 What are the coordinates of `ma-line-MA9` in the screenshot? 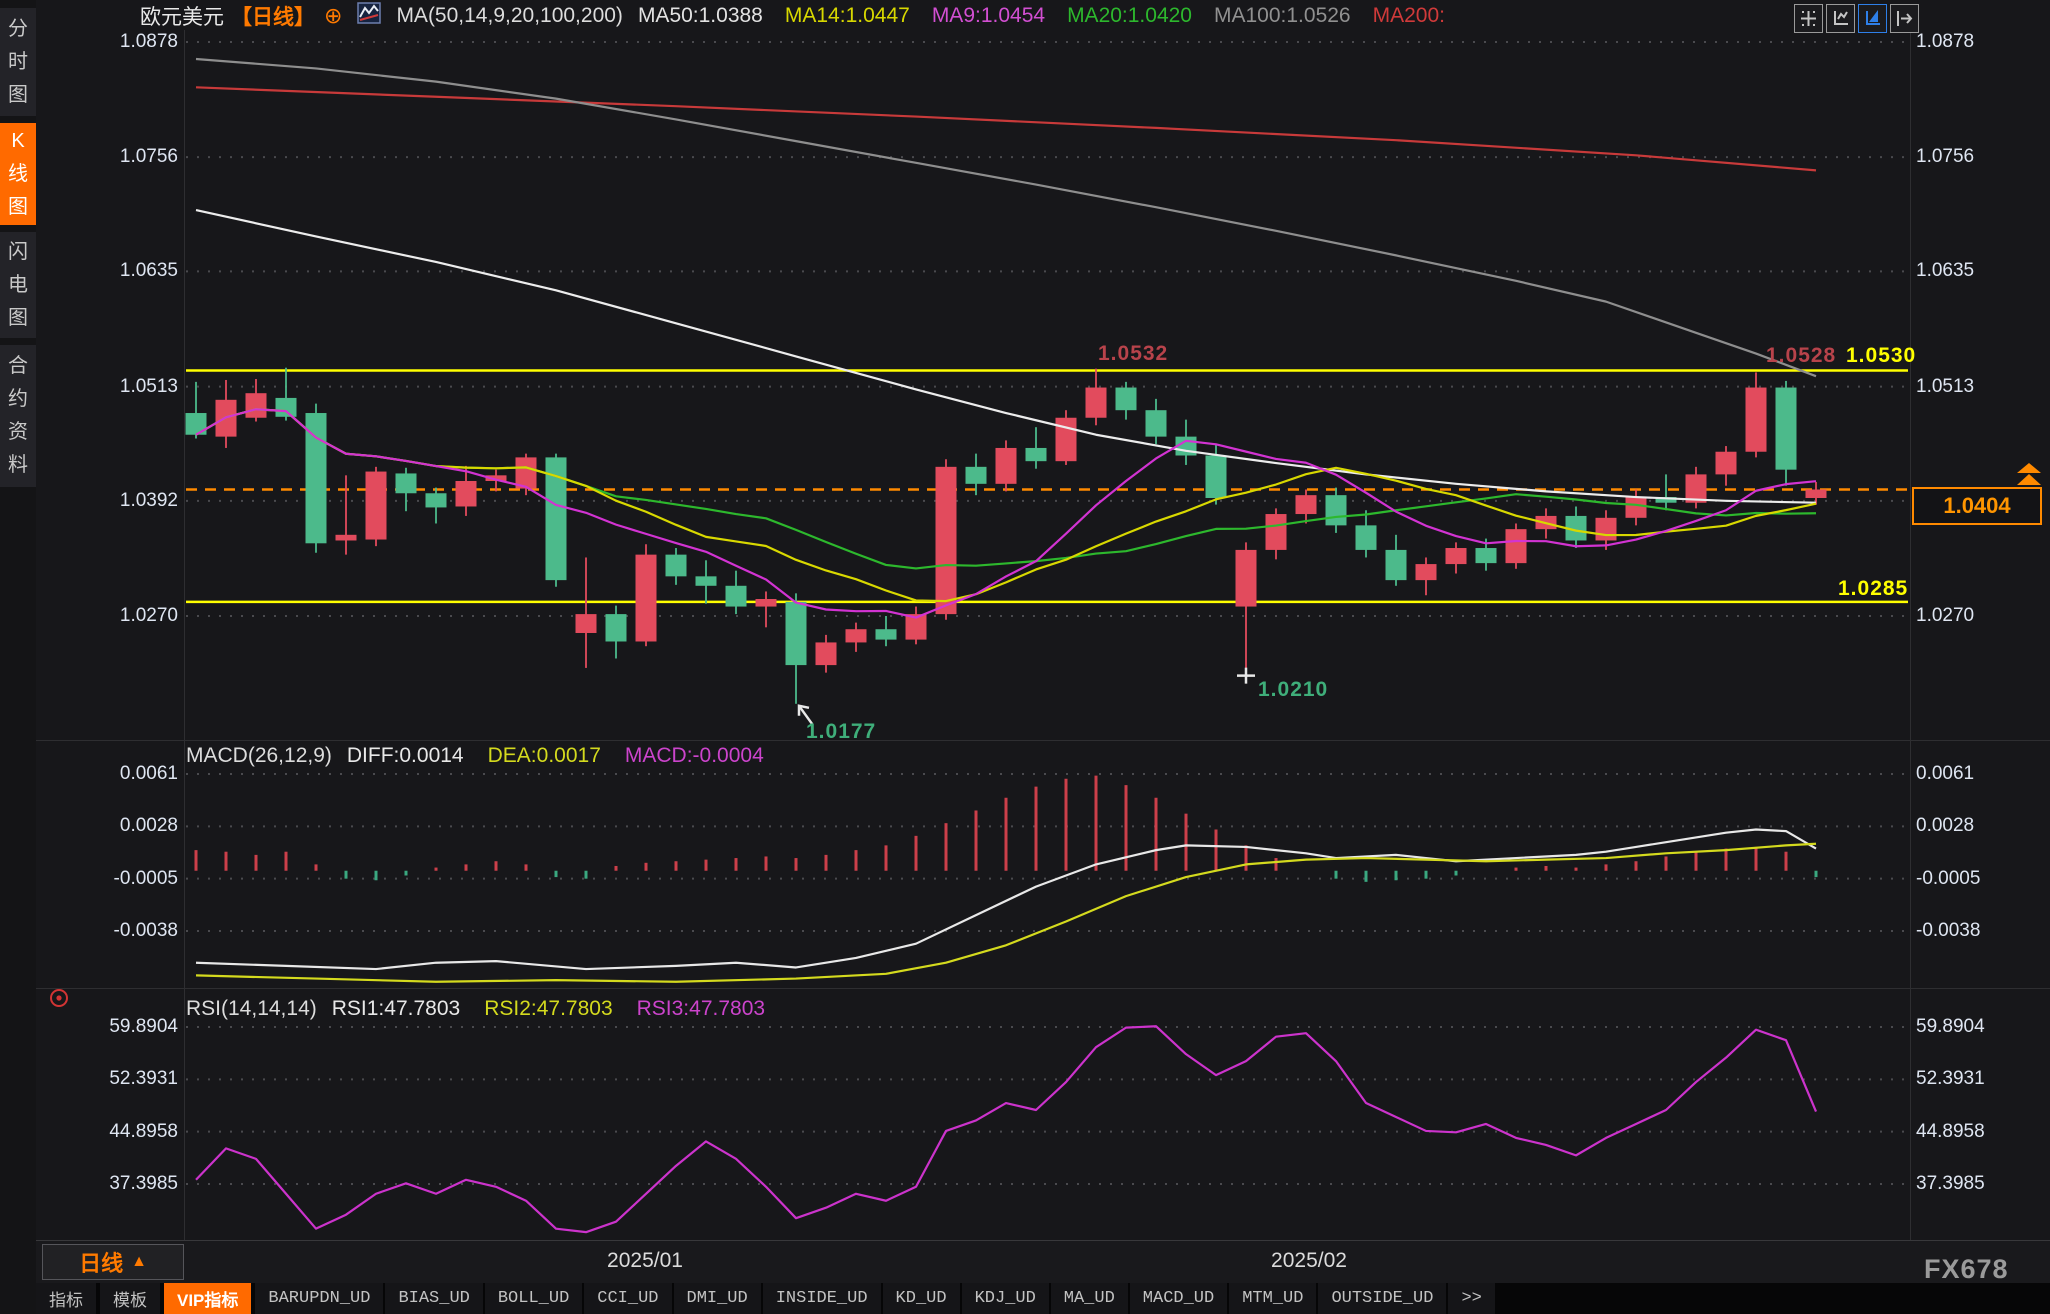 It's located at (1006, 513).